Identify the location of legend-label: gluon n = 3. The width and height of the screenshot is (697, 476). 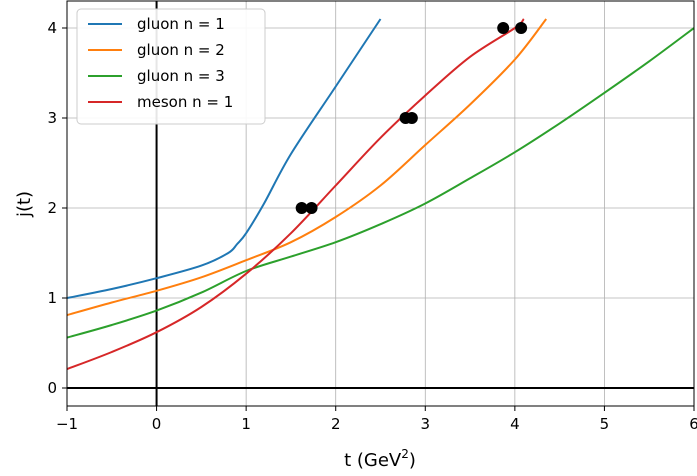
(181, 76).